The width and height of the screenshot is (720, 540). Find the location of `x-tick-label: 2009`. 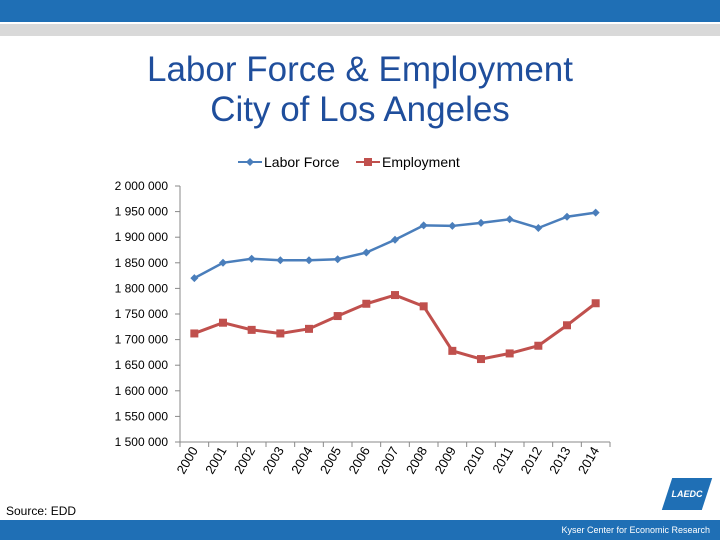

x-tick-label: 2009 is located at coordinates (444, 460).